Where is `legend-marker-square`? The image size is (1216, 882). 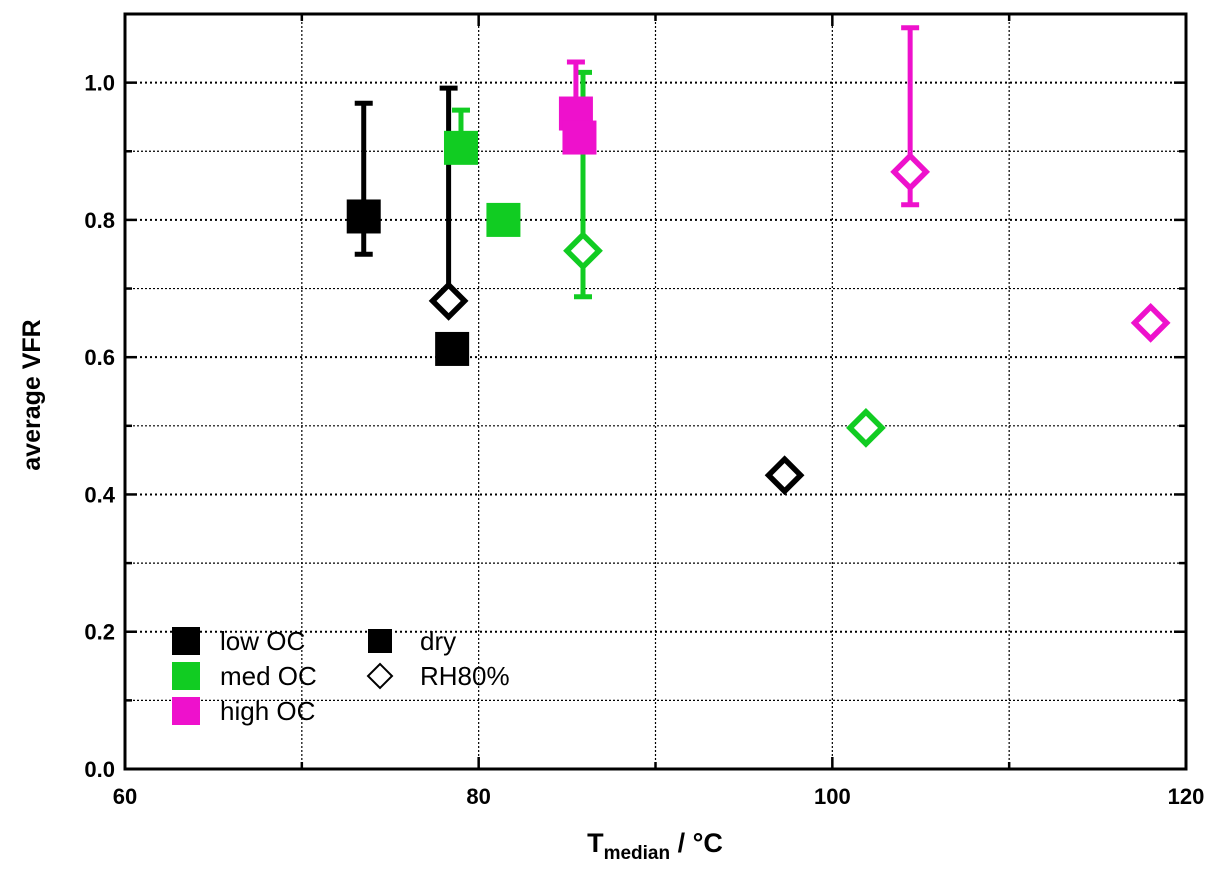
legend-marker-square is located at coordinates (380, 641).